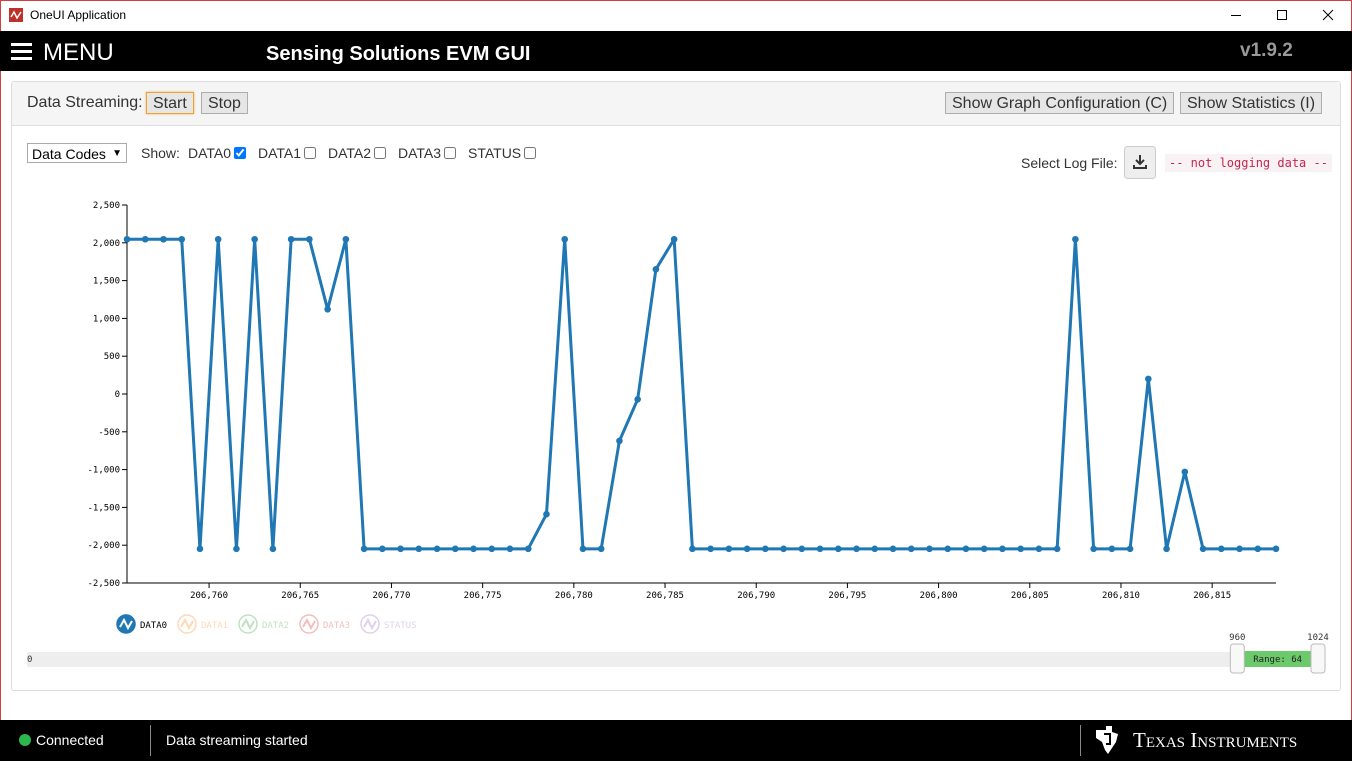 This screenshot has height=761, width=1352. I want to click on select-text: Data Codes, so click(69, 154).